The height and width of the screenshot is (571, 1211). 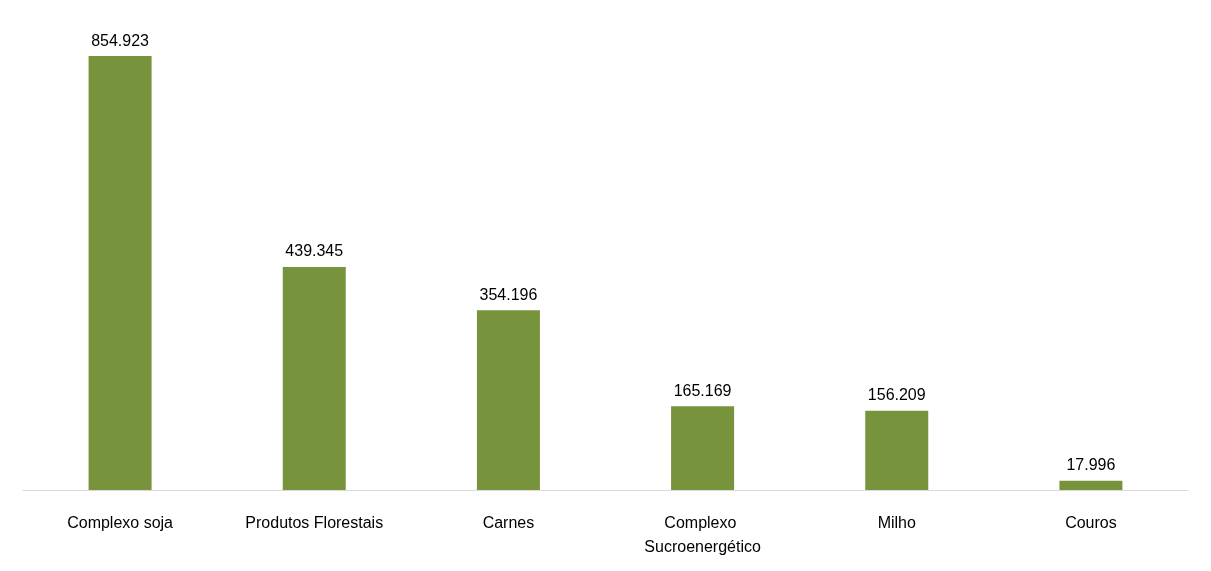 What do you see at coordinates (896, 522) in the screenshot?
I see `x-tick-label: Milho` at bounding box center [896, 522].